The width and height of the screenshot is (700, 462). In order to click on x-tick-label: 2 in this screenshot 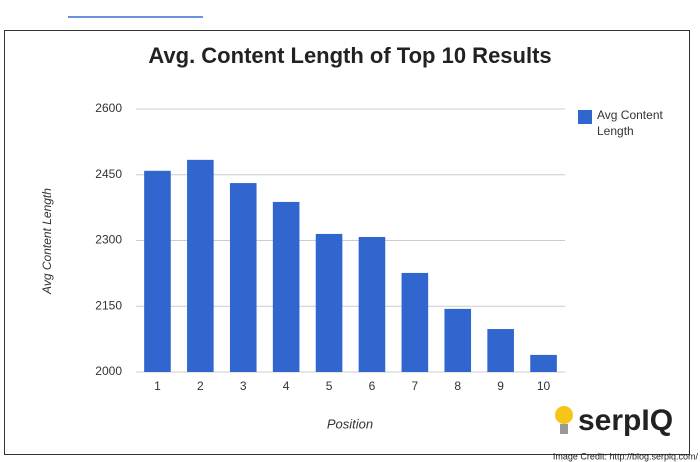, I will do `click(200, 386)`.